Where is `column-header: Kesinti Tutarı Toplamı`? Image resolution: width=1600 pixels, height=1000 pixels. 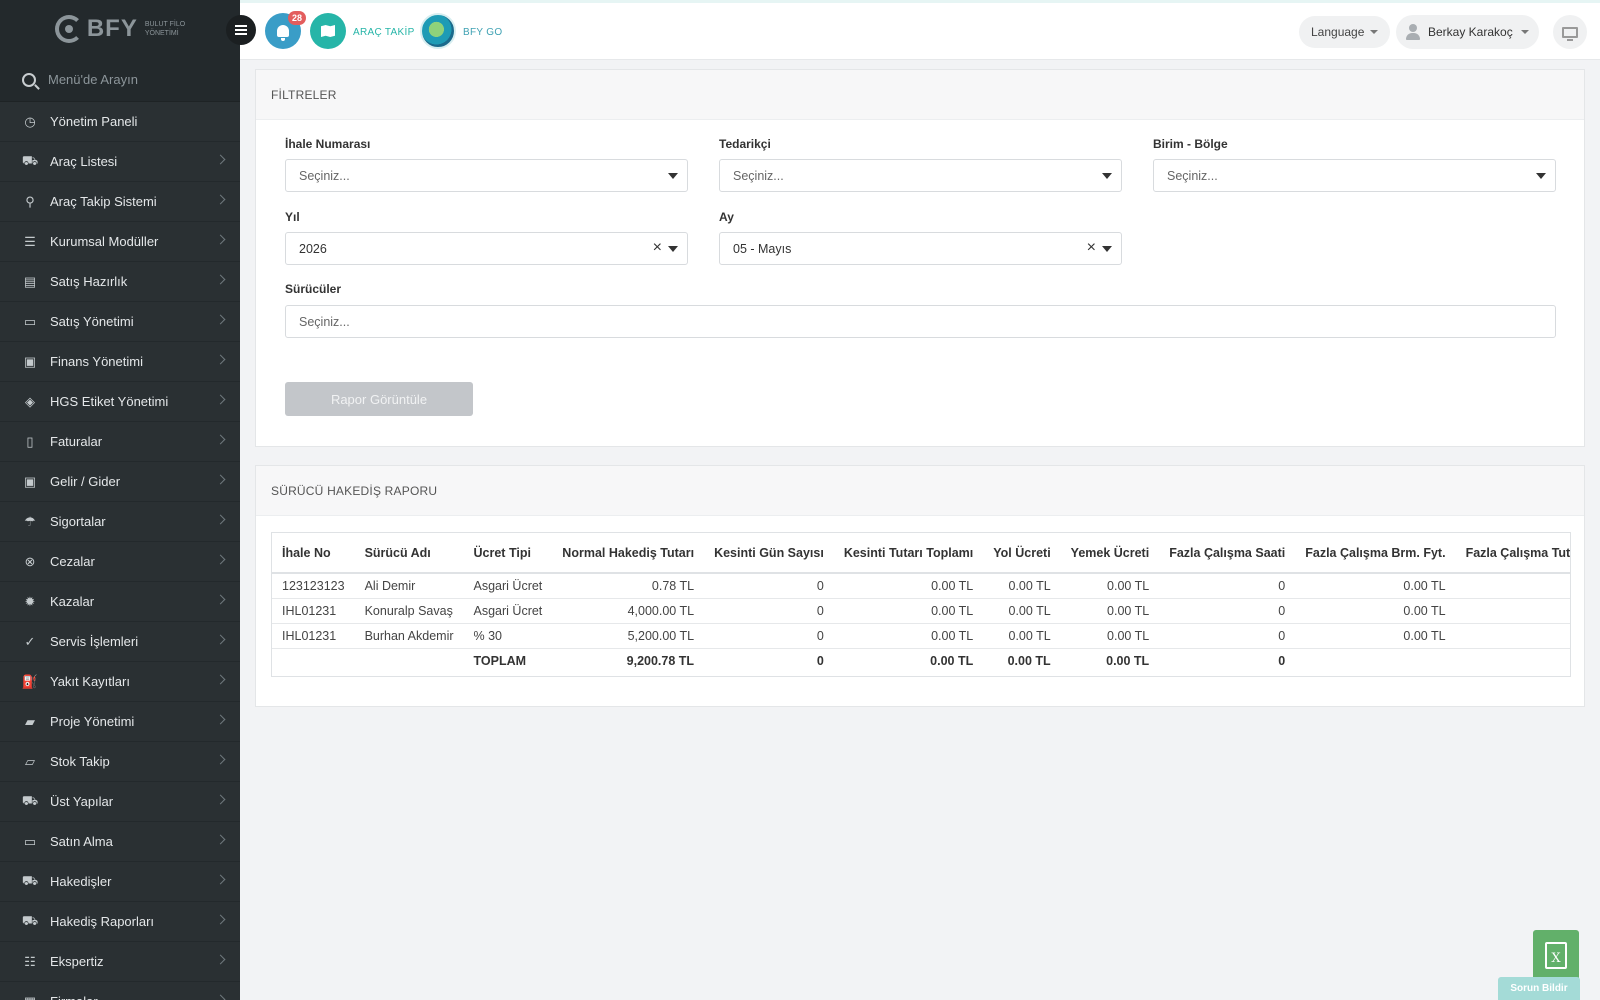
column-header: Kesinti Tutarı Toplamı is located at coordinates (908, 553).